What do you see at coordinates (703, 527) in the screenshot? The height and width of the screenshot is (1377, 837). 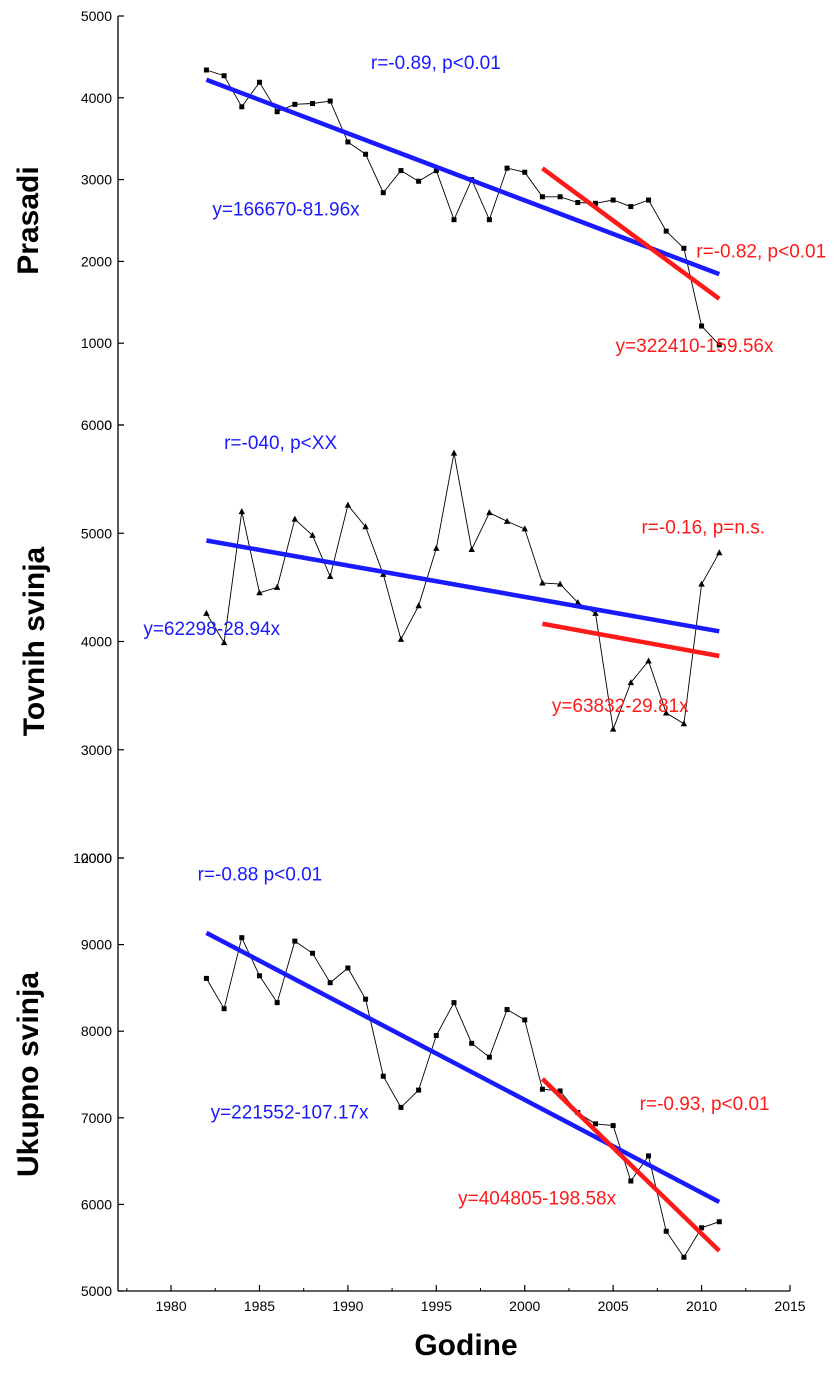 I see `correlation-annotation: r=-0.16, p=n.s.` at bounding box center [703, 527].